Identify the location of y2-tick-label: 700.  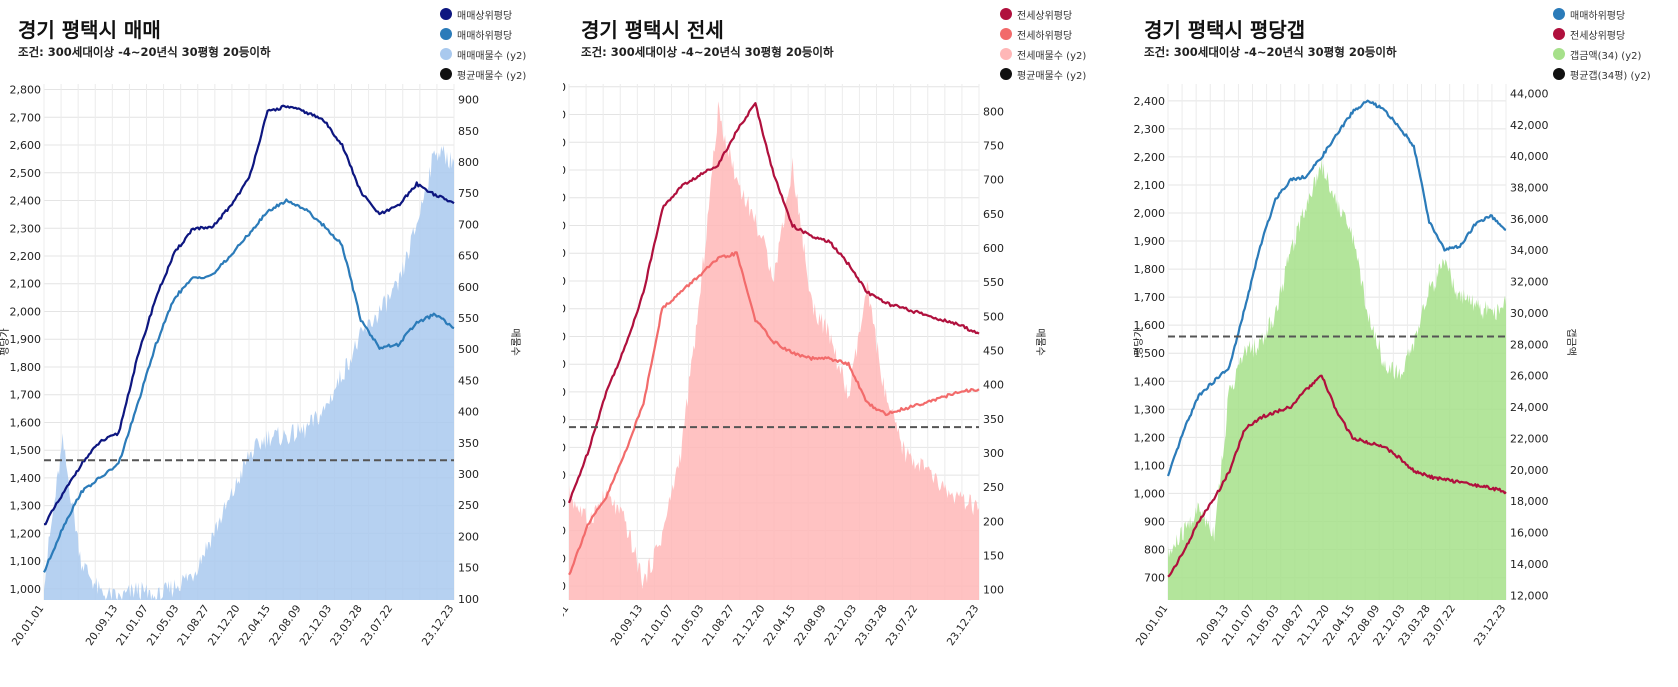
(468, 224).